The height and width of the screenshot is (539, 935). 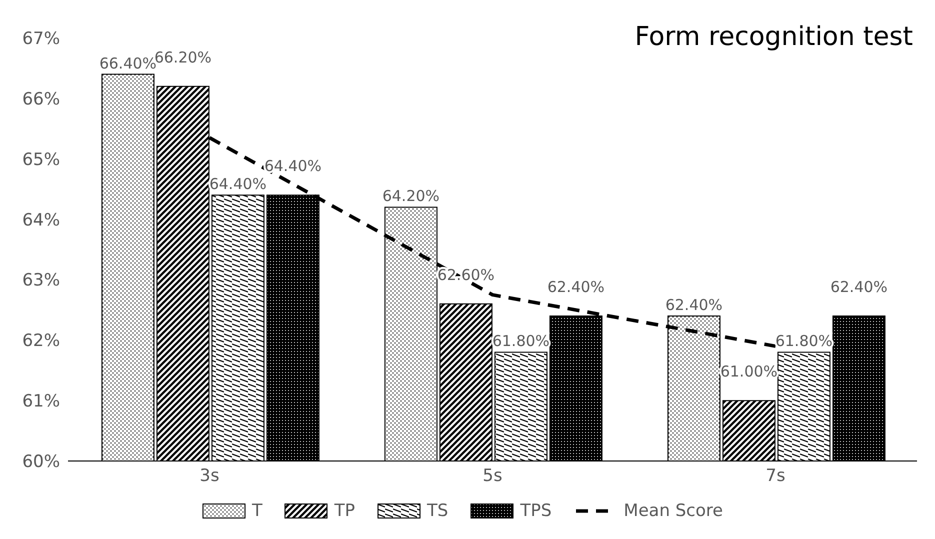 I want to click on legend-label: T, so click(x=257, y=511).